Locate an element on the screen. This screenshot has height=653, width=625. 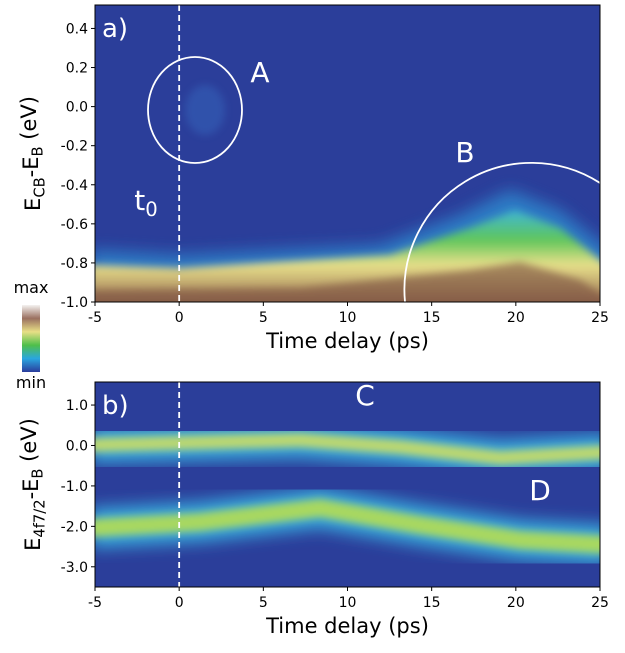
annotation: D is located at coordinates (540, 490).